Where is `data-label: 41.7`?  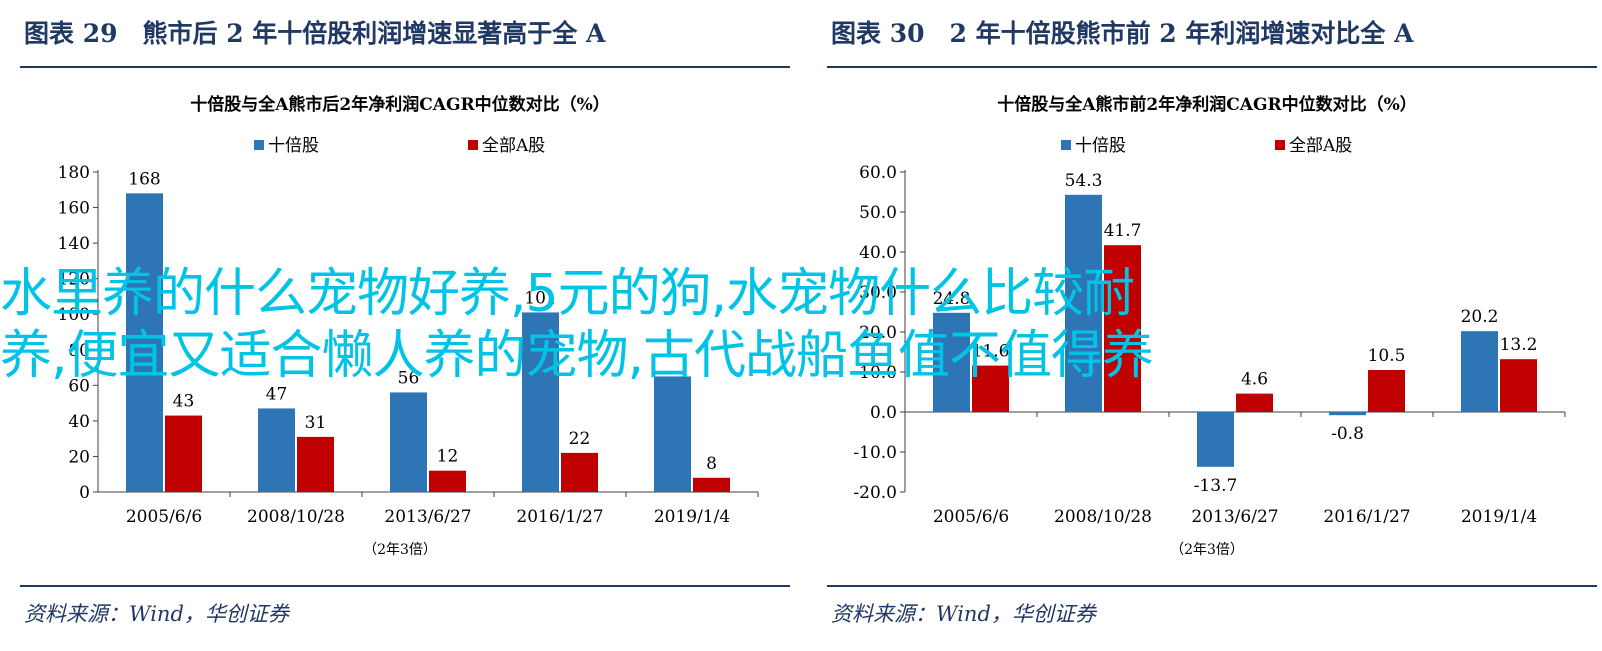 data-label: 41.7 is located at coordinates (1123, 231).